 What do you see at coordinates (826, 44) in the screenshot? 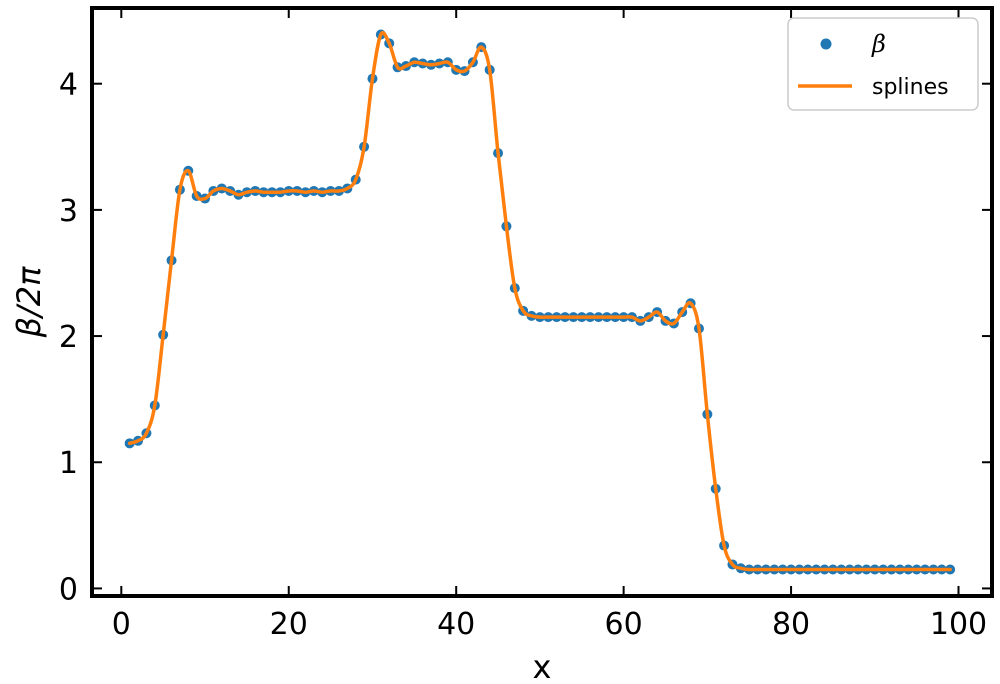
I see `legend-marker-points` at bounding box center [826, 44].